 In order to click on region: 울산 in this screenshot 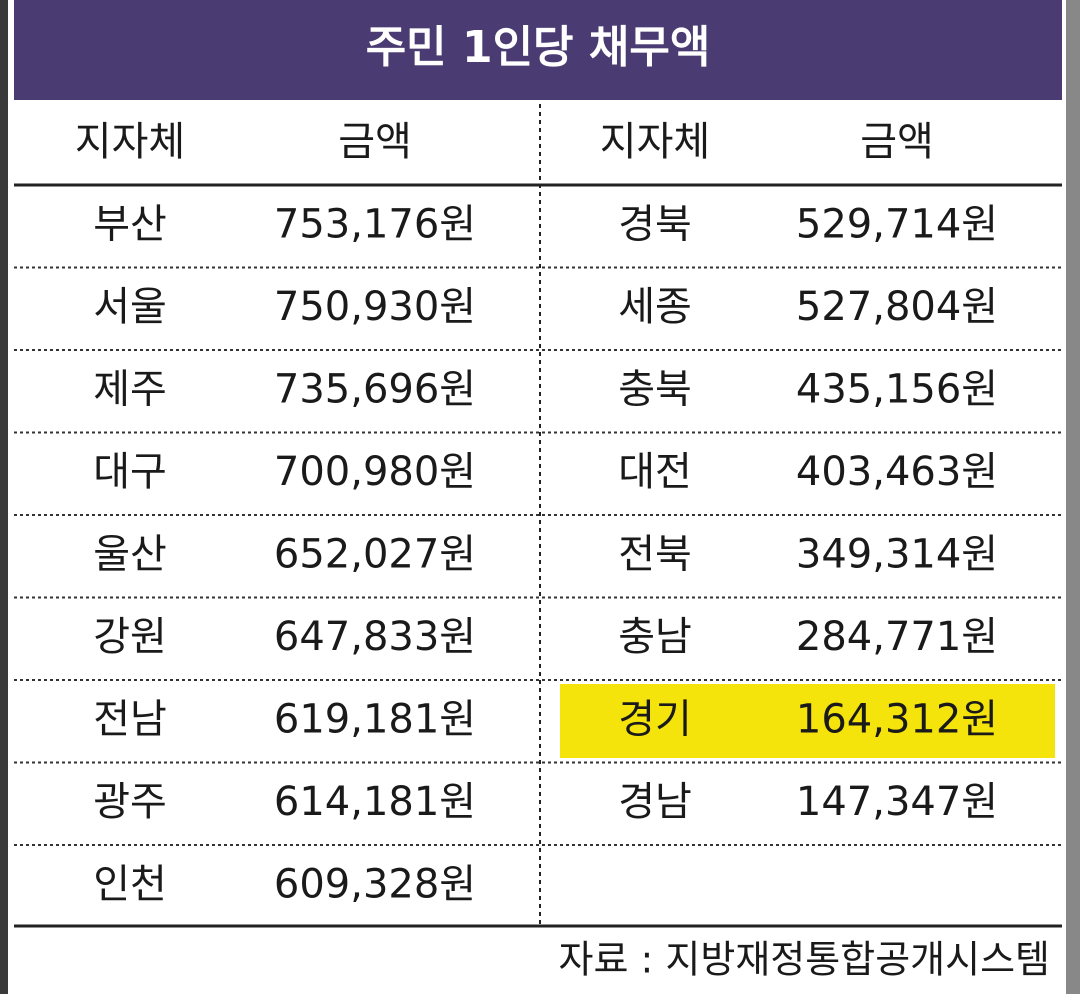, I will do `click(130, 554)`.